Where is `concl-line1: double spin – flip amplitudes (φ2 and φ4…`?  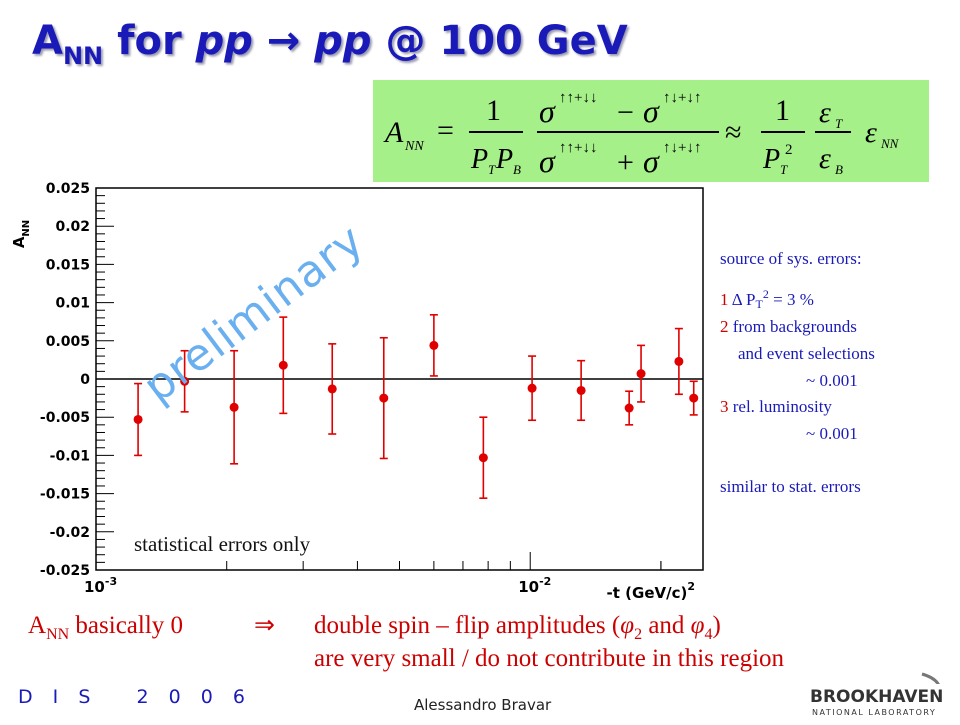 concl-line1: double spin – flip amplitudes (φ2 and φ4… is located at coordinates (517, 627).